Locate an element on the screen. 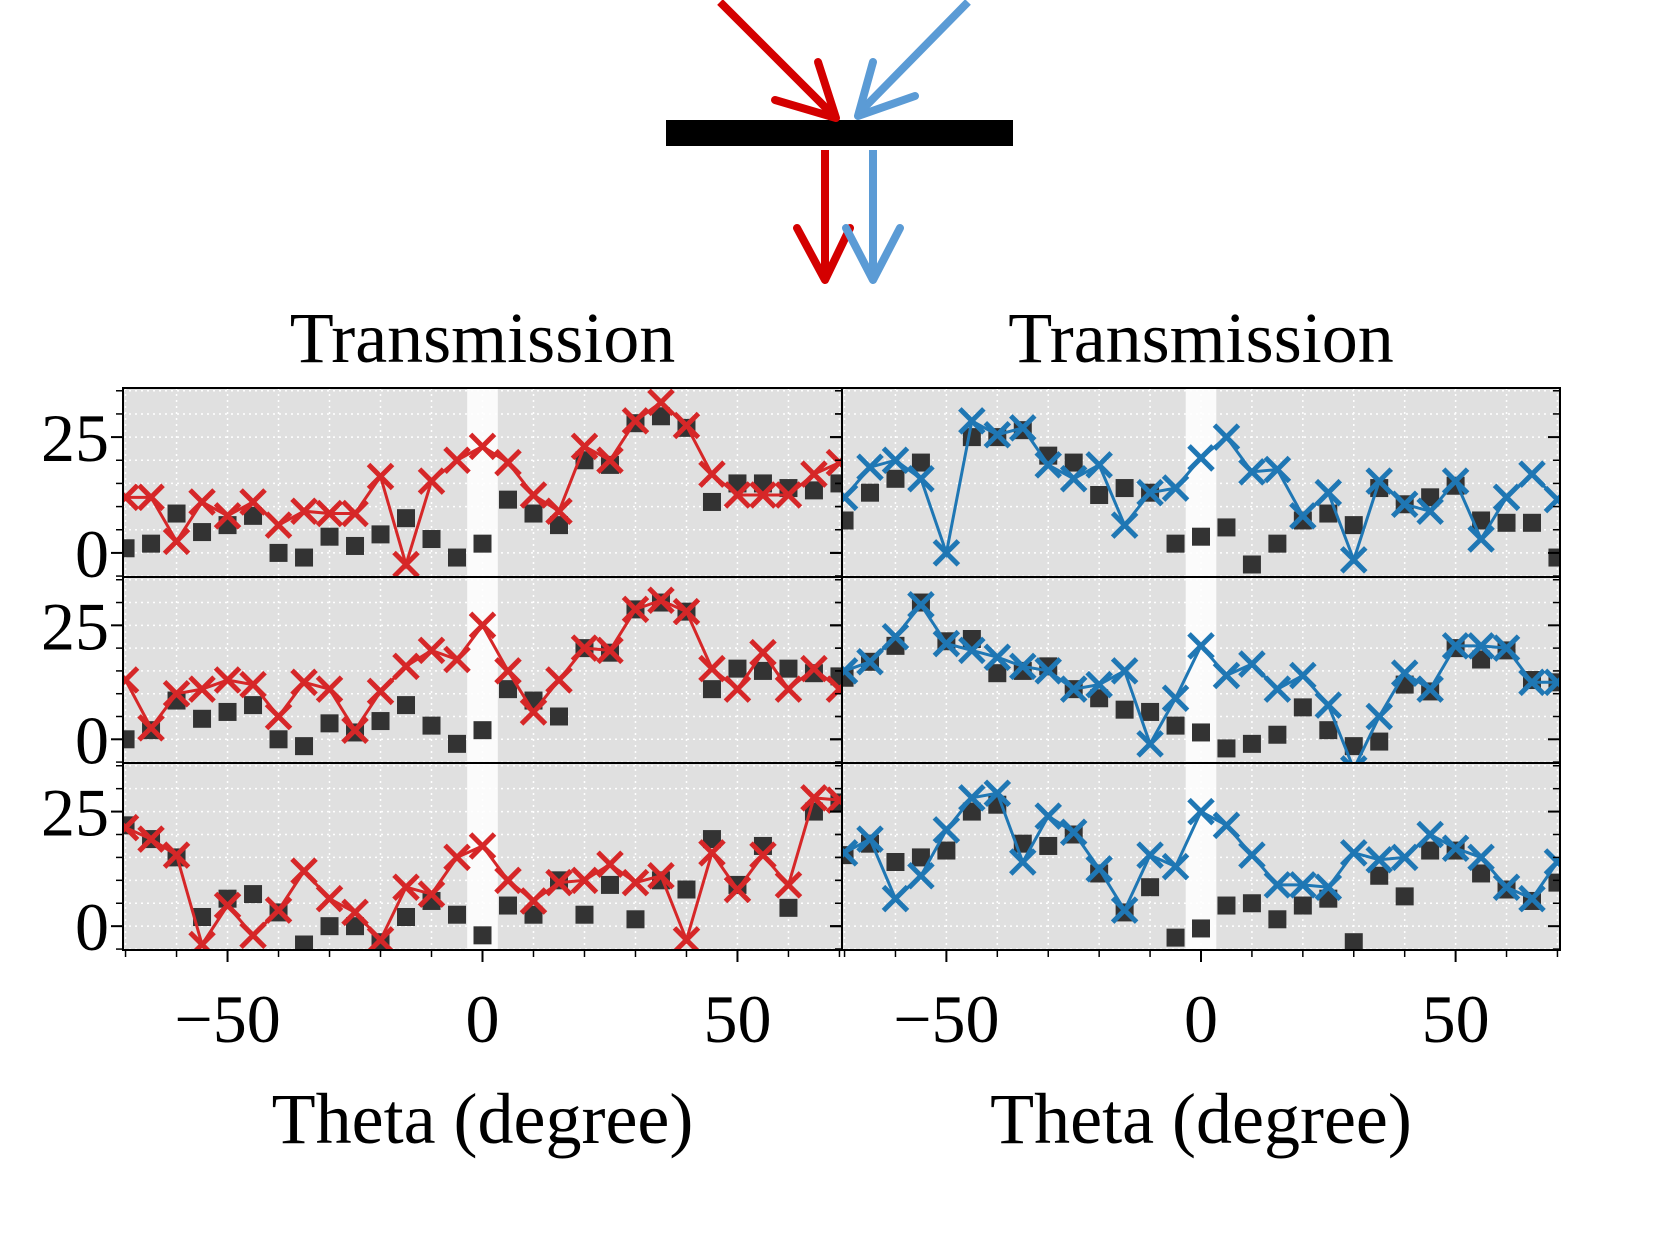 The image size is (1663, 1244). x-tick-label: 50 is located at coordinates (1456, 1019).